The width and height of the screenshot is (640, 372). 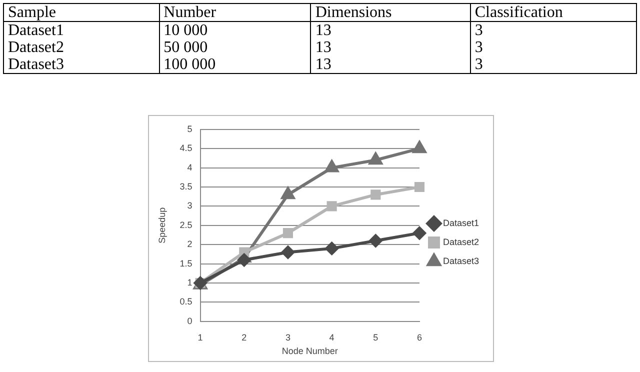 I want to click on x-tick-label: 3, so click(x=287, y=337).